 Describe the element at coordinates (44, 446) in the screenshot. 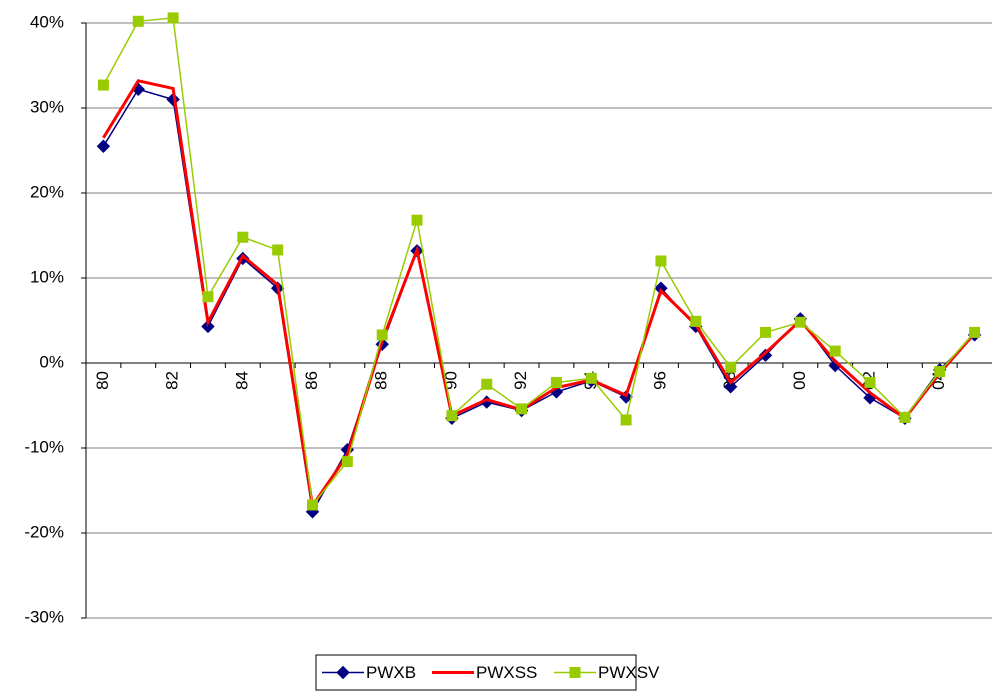

I see `y-tick-label: -10%` at that location.